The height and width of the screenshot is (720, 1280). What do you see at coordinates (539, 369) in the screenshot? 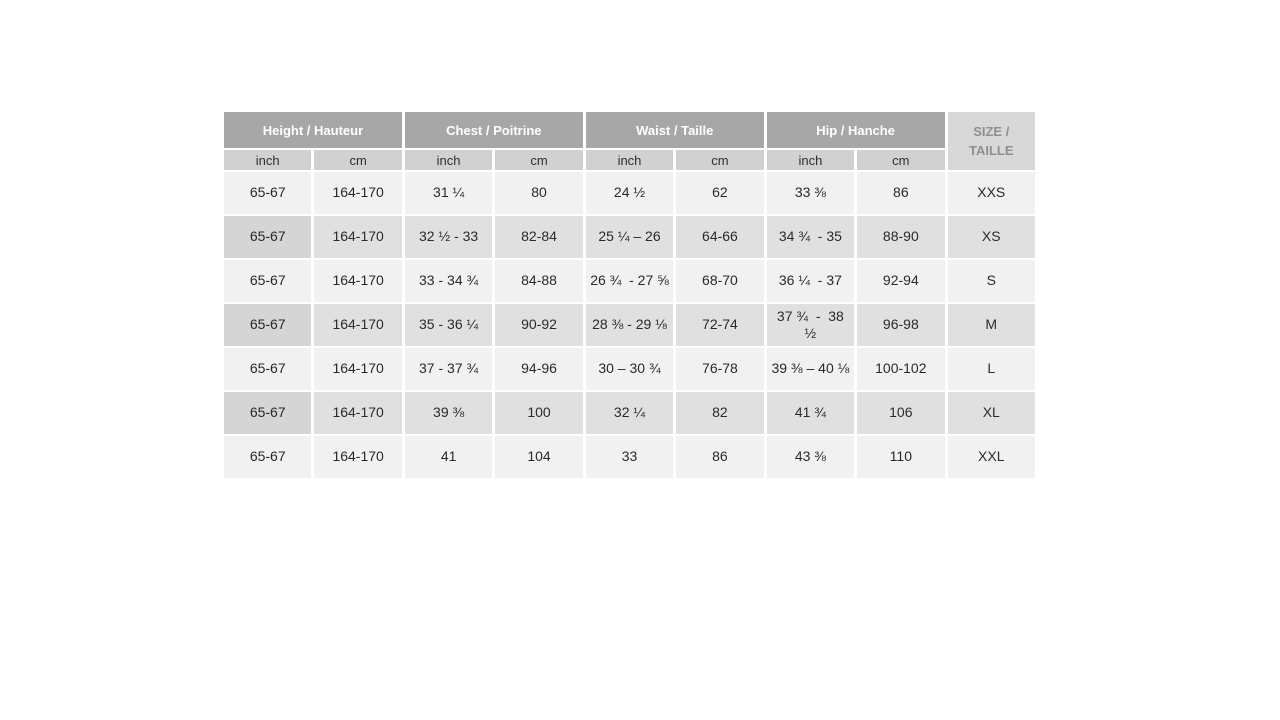
I see `table-cell: 94-96` at bounding box center [539, 369].